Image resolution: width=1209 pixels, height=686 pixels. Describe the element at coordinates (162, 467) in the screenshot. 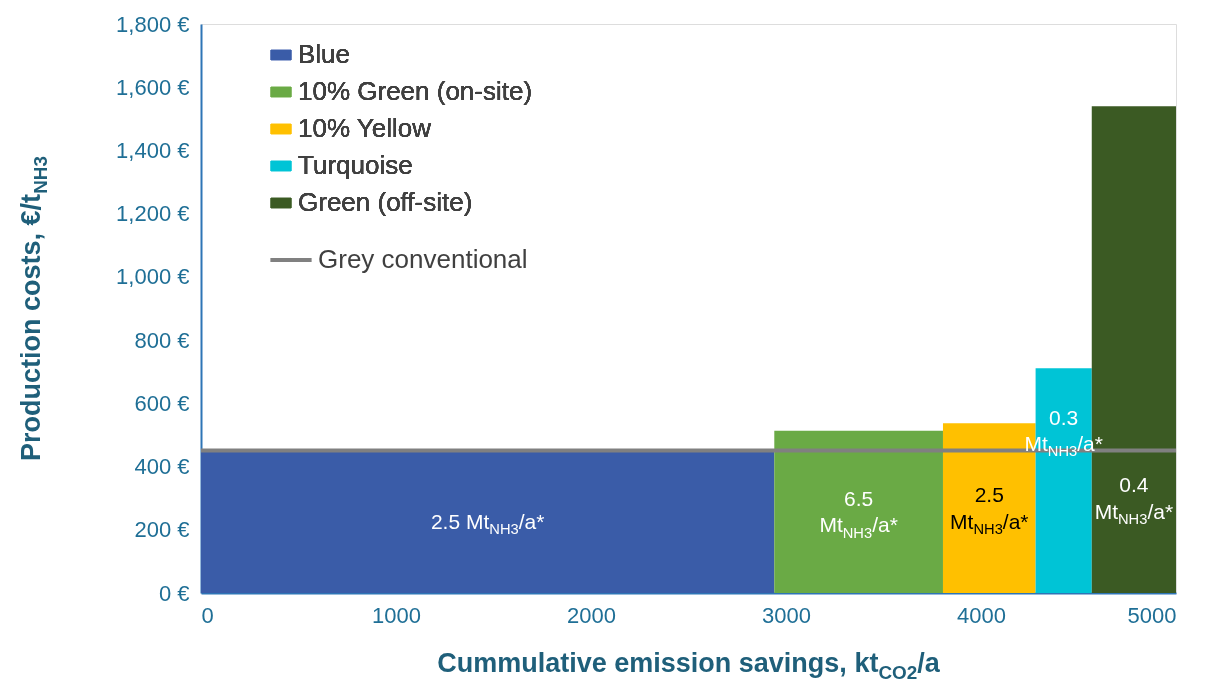

I see `y-tick-label: 400 €` at that location.